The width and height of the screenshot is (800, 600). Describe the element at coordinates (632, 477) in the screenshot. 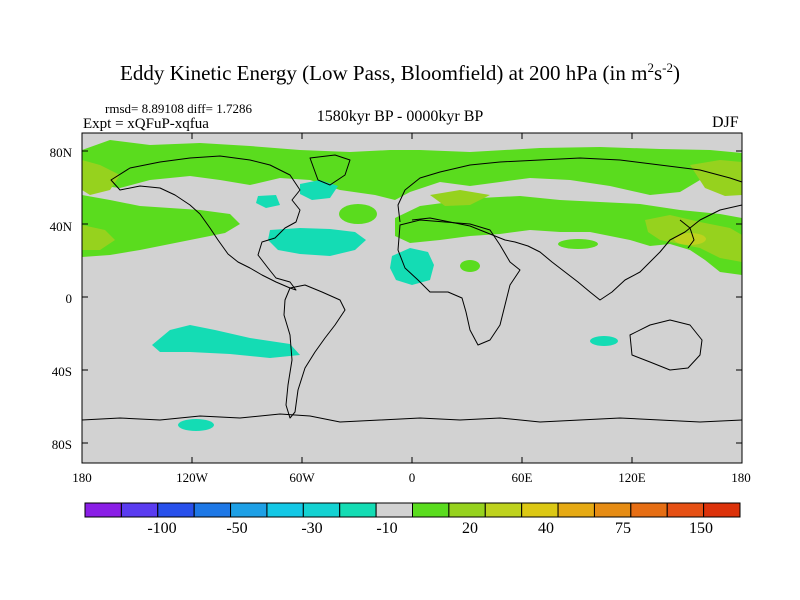

I see `lon-label-120e: 120E` at that location.